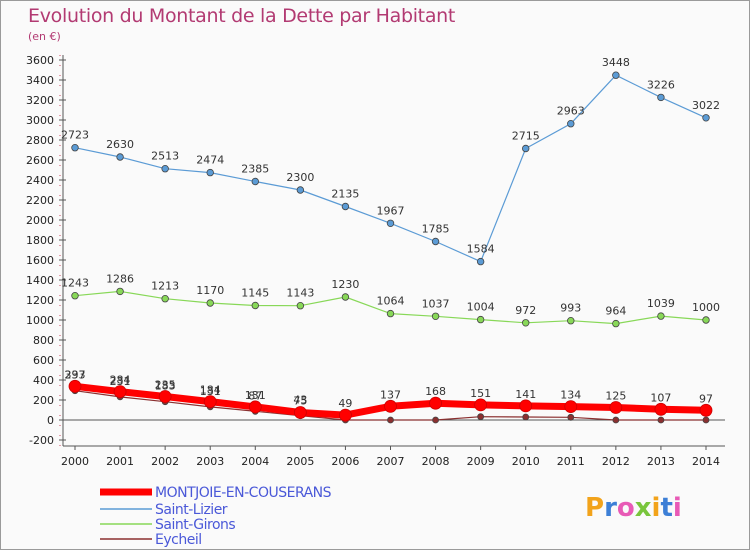 The height and width of the screenshot is (550, 750). Describe the element at coordinates (40, 60) in the screenshot. I see `y-tick-label: 3600` at that location.